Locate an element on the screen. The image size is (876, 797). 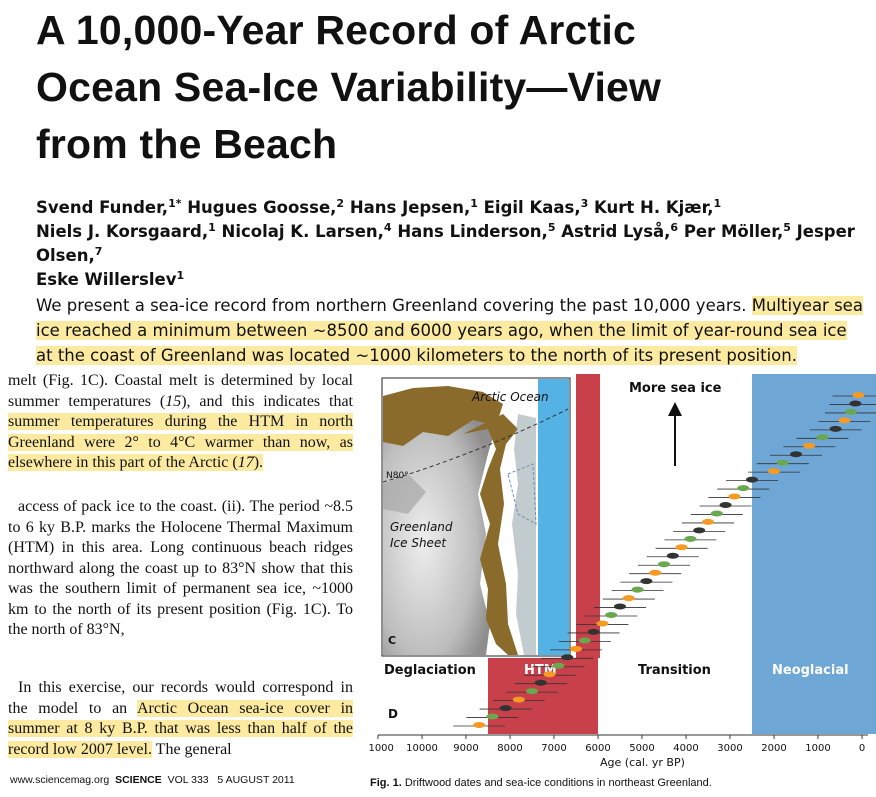
x-tick-label: 8000 is located at coordinates (509, 748).